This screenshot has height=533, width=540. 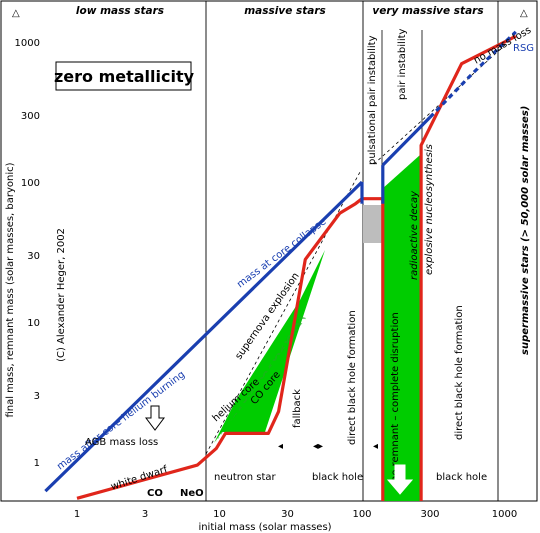 I want to click on small-arrow-icon-1: ◂, so click(x=280, y=446).